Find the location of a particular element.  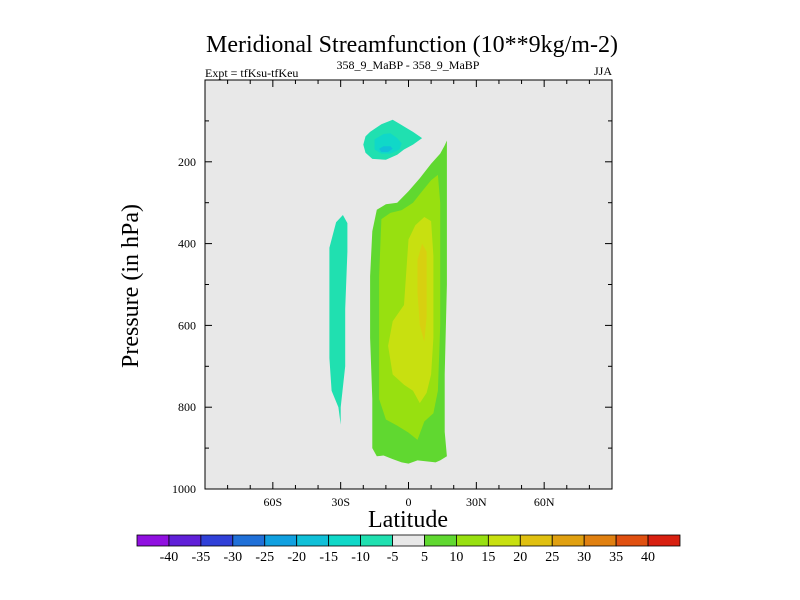

x-tick-label: 30S is located at coordinates (340, 502).